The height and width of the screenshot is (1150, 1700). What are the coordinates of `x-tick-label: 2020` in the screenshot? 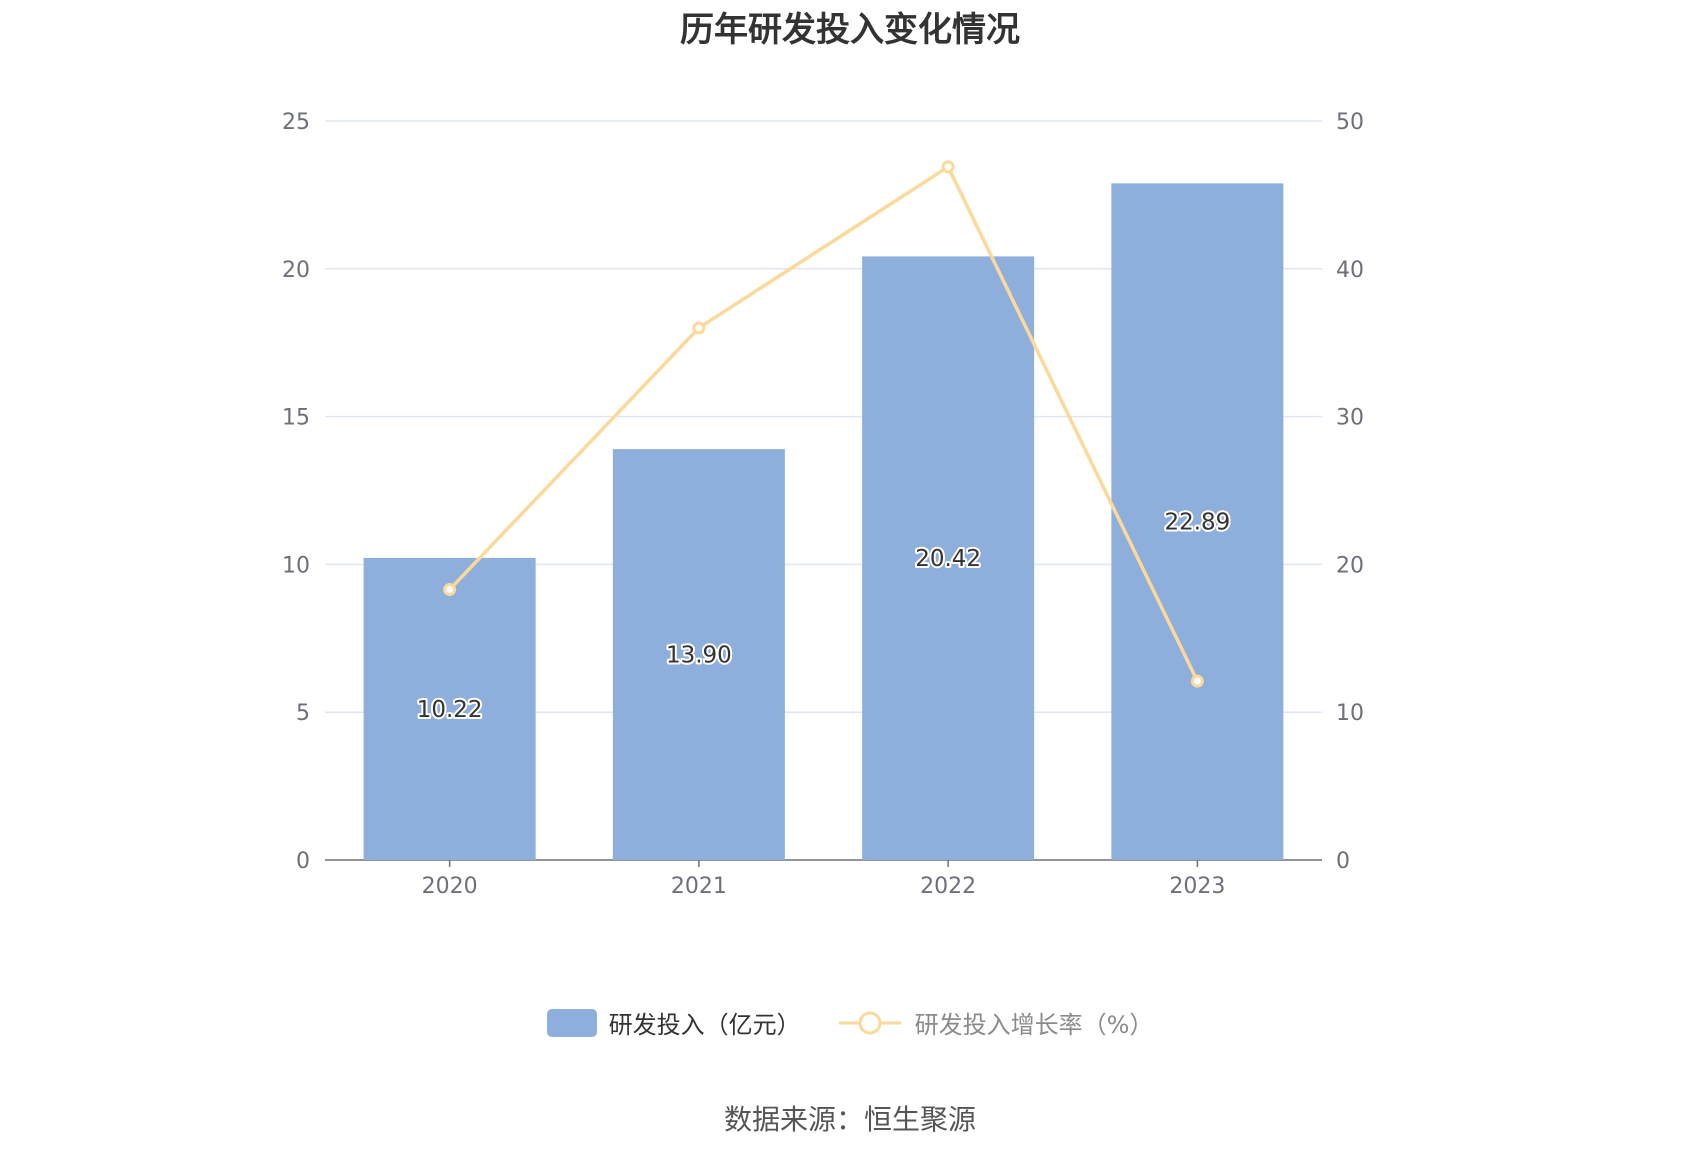 It's located at (450, 886).